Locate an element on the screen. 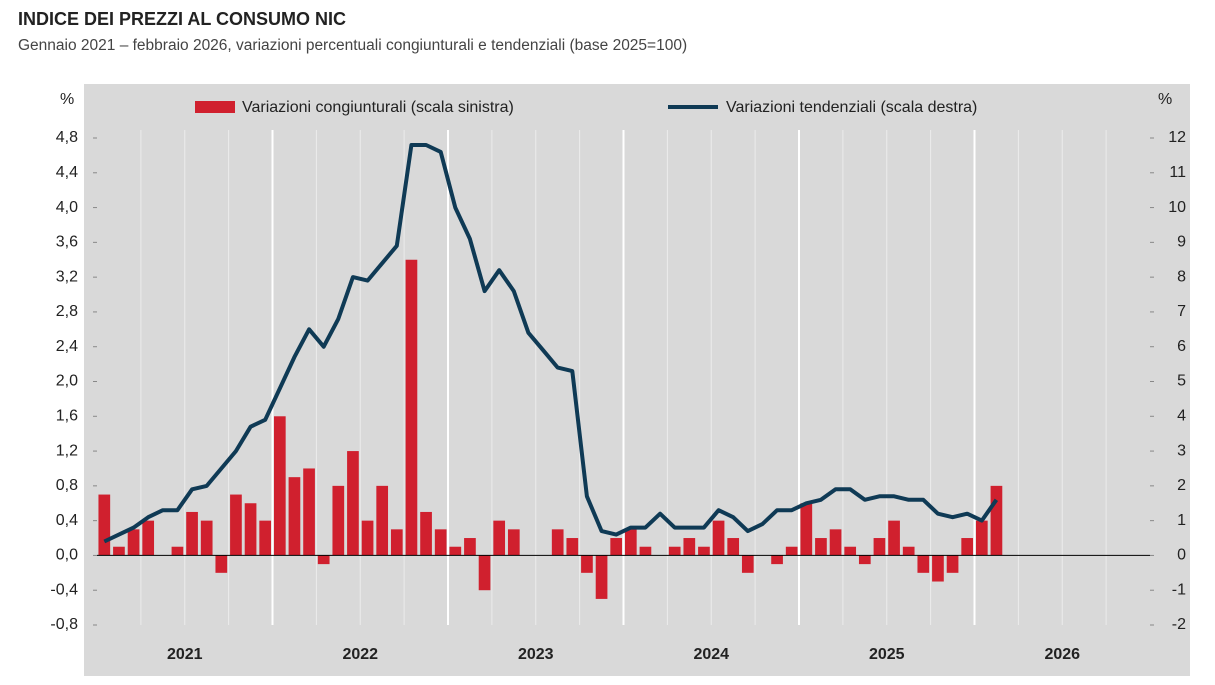  y2-tick-label: 2 is located at coordinates (1181, 485).